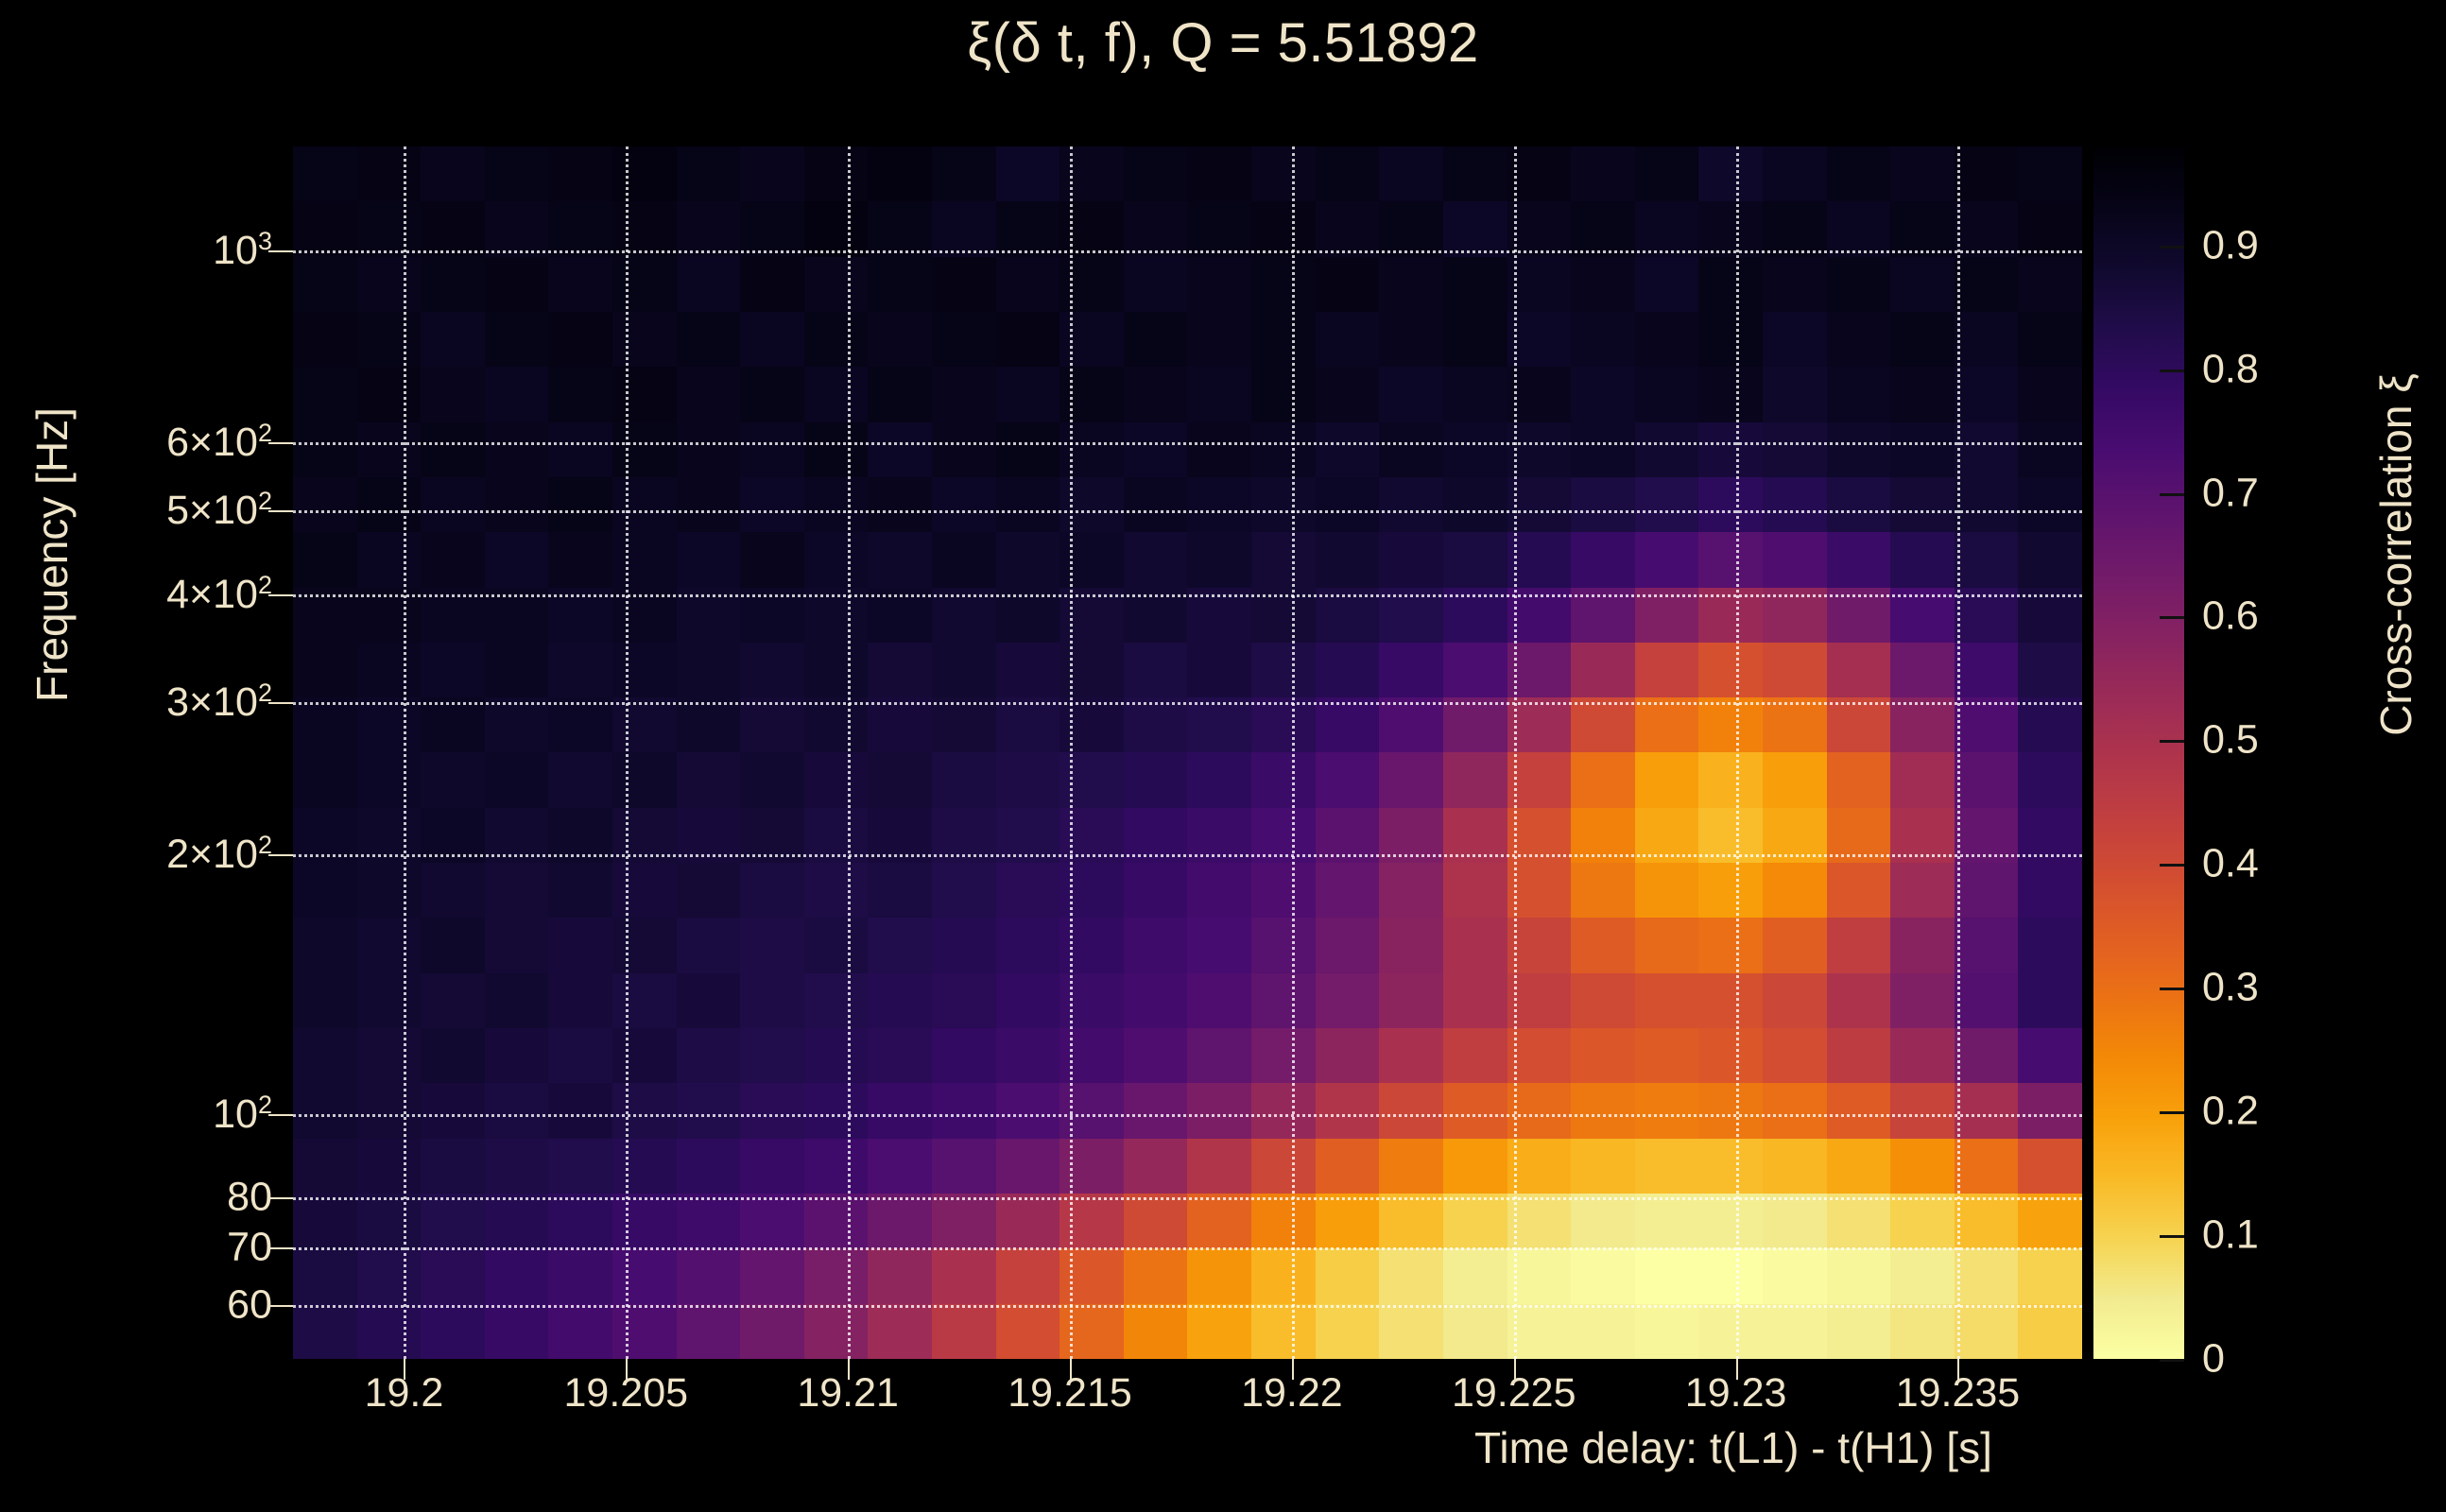 Image resolution: width=2446 pixels, height=1512 pixels. Describe the element at coordinates (1736, 1369) in the screenshot. I see `x-axis-tick-mark` at that location.